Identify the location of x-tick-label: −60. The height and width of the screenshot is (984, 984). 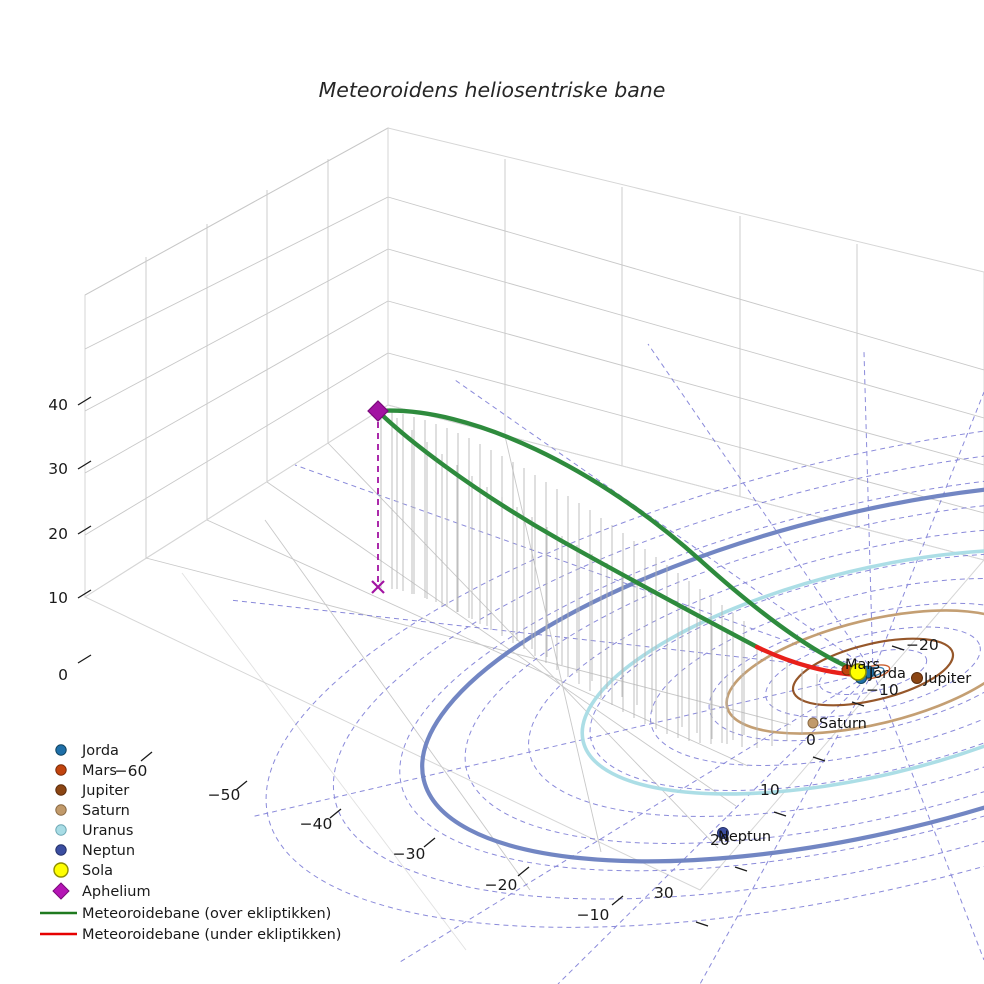
(131, 771).